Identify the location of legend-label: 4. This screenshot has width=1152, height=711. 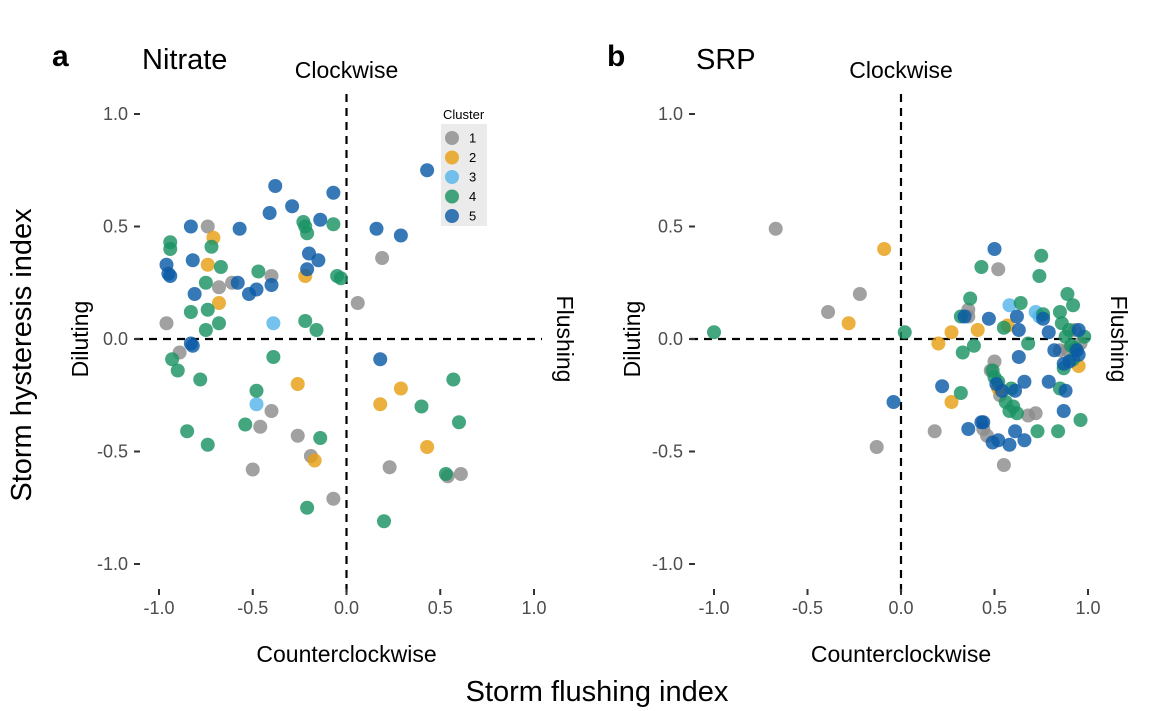
(472, 196).